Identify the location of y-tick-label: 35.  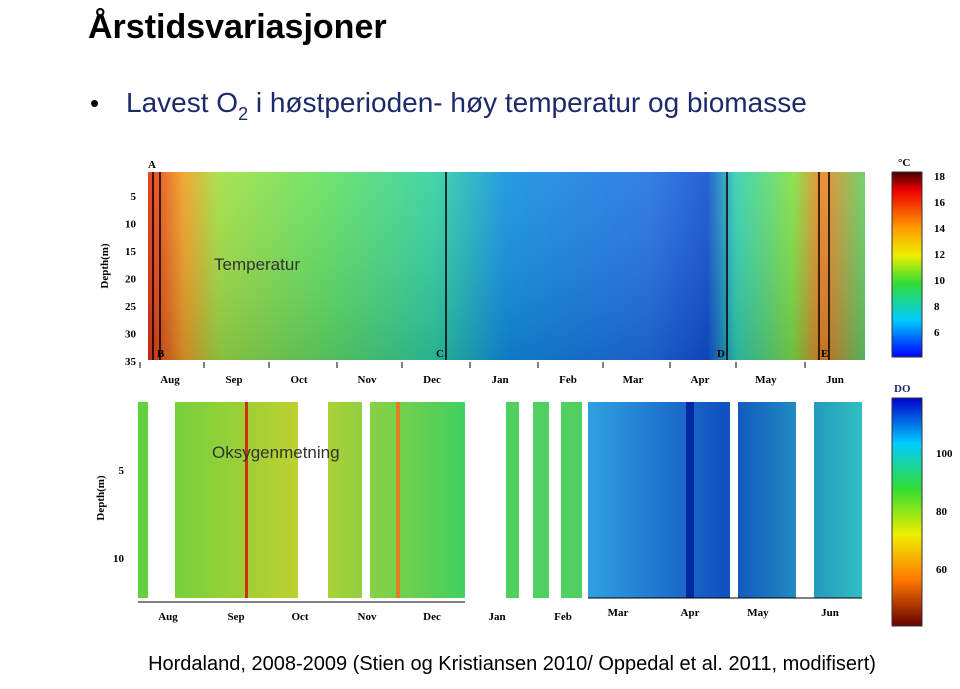
(131, 362).